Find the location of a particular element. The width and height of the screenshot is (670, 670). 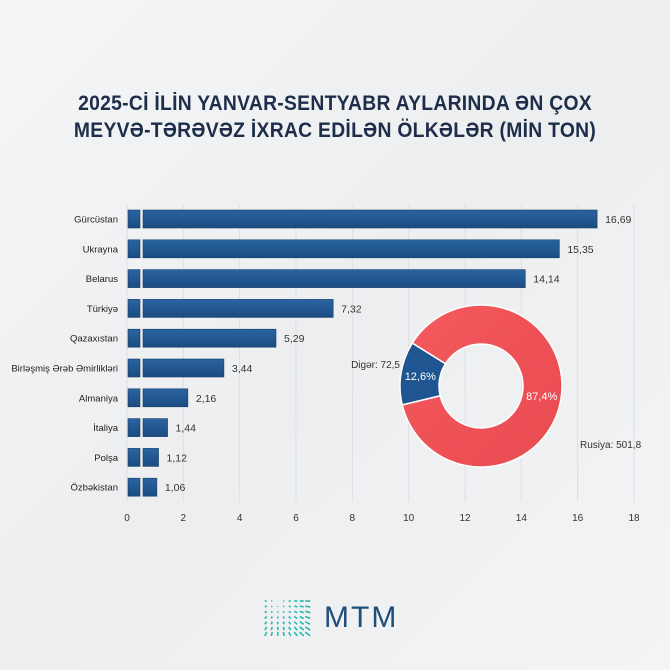

logo-mark-icon is located at coordinates (287, 618).